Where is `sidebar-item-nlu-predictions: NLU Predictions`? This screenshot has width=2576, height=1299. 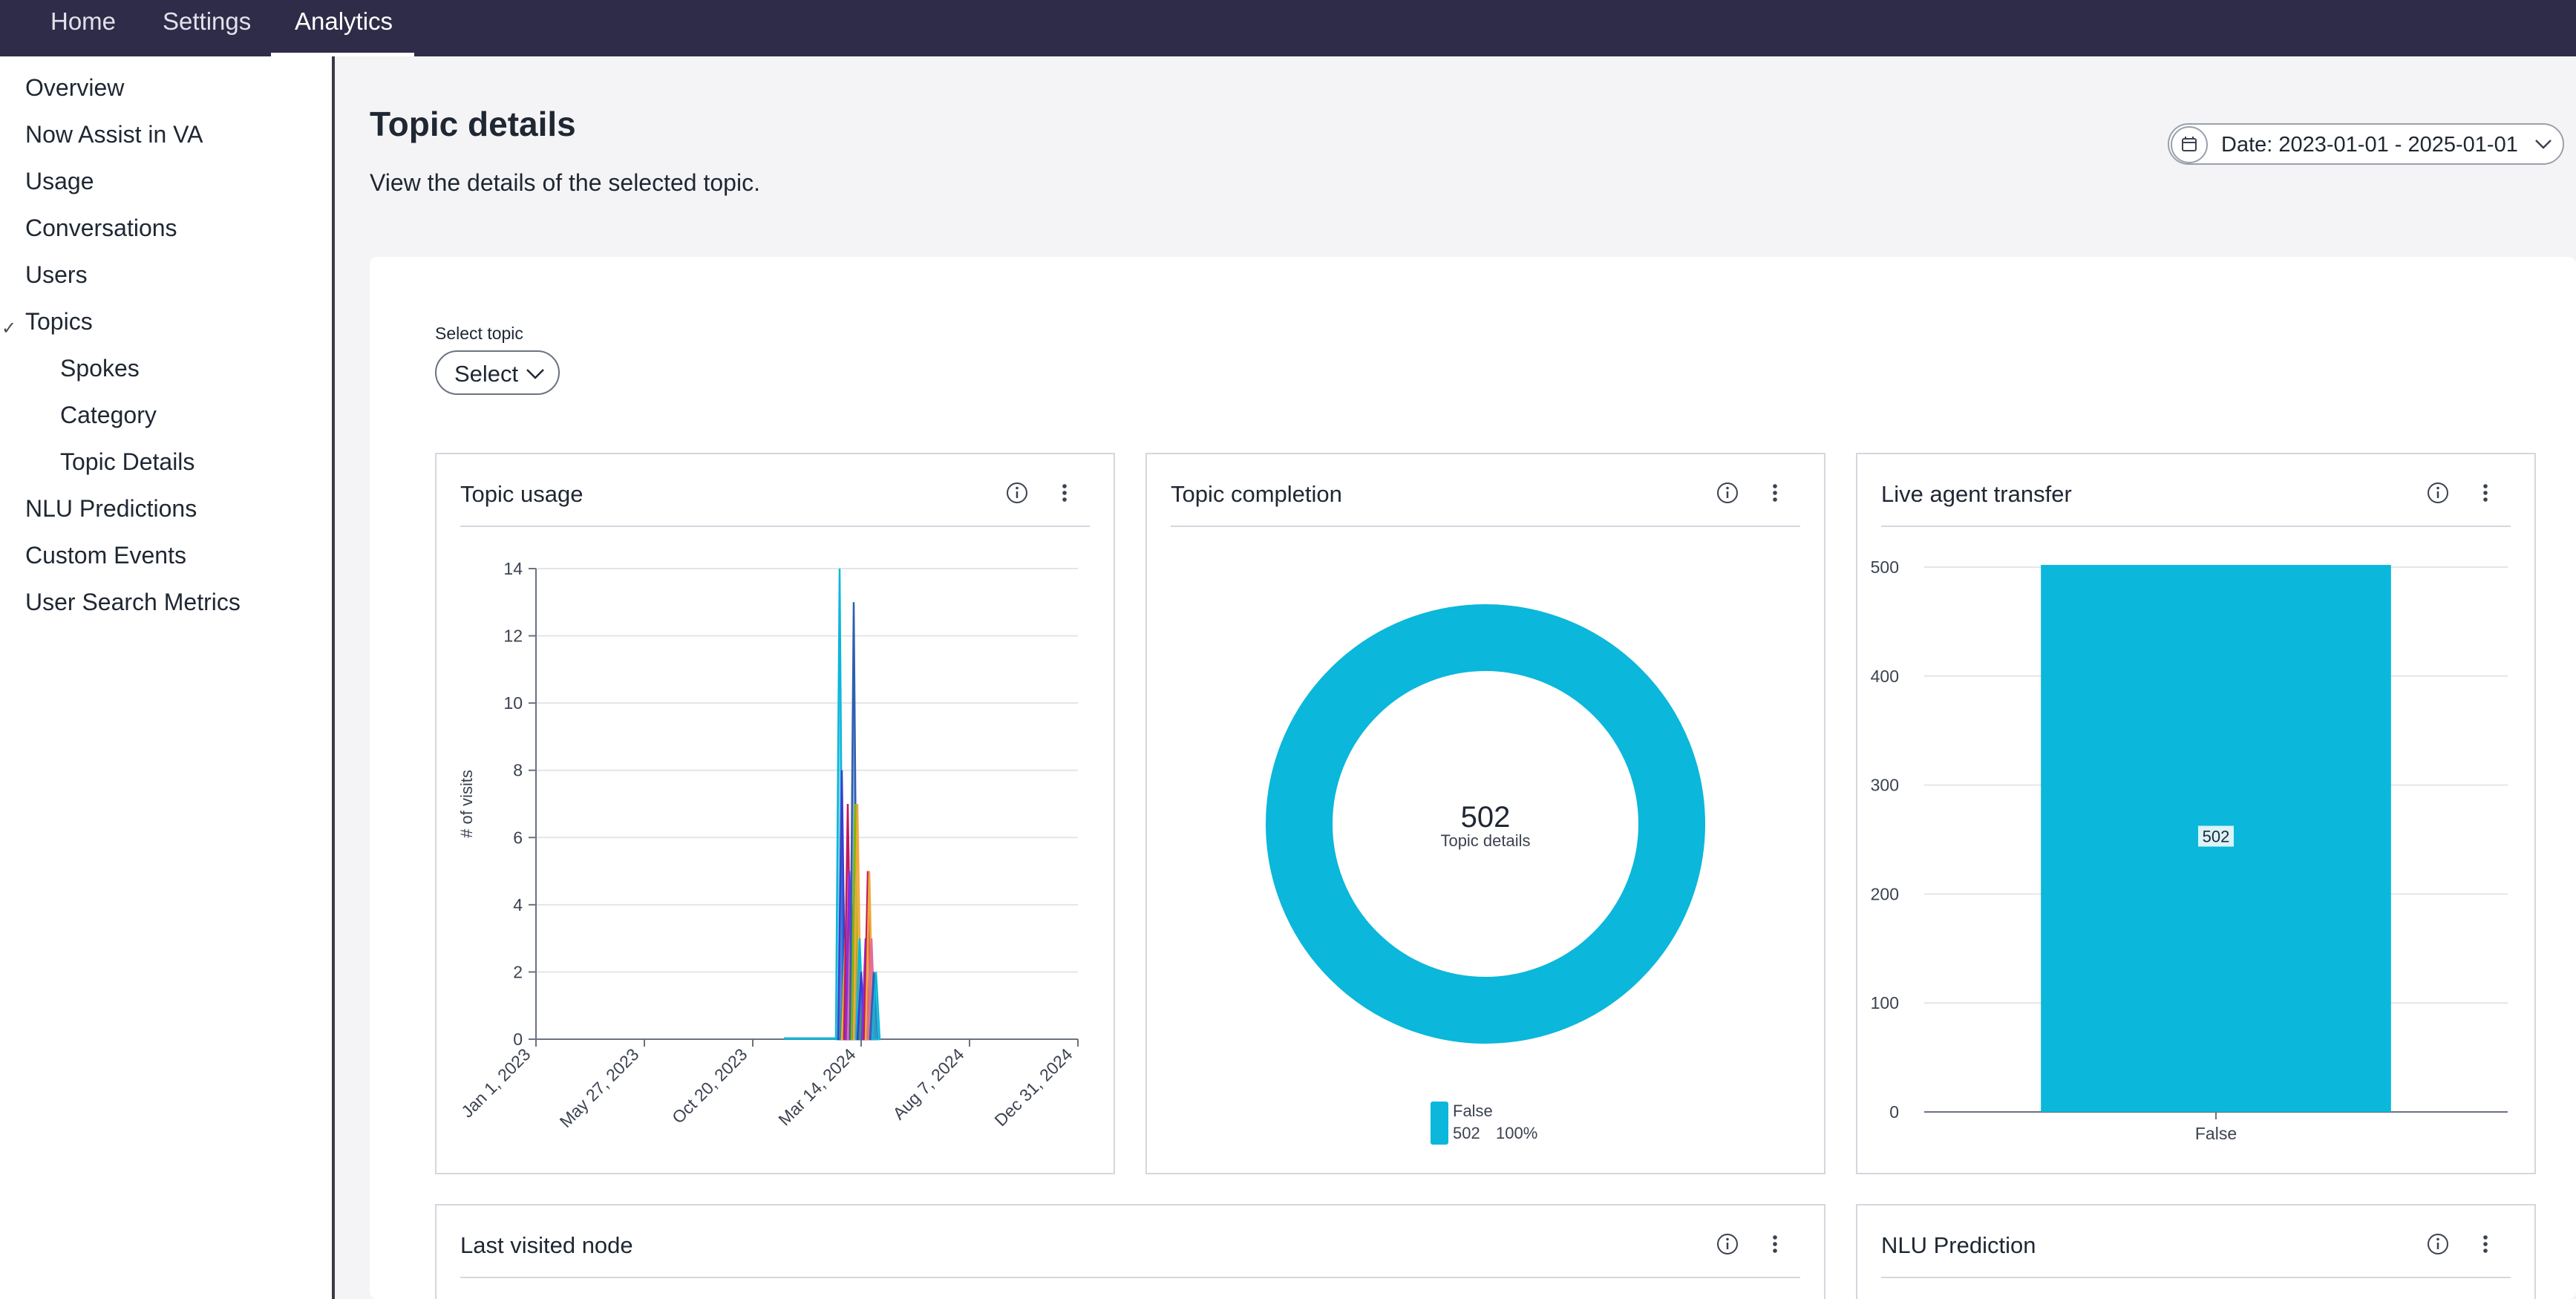 sidebar-item-nlu-predictions: NLU Predictions is located at coordinates (111, 508).